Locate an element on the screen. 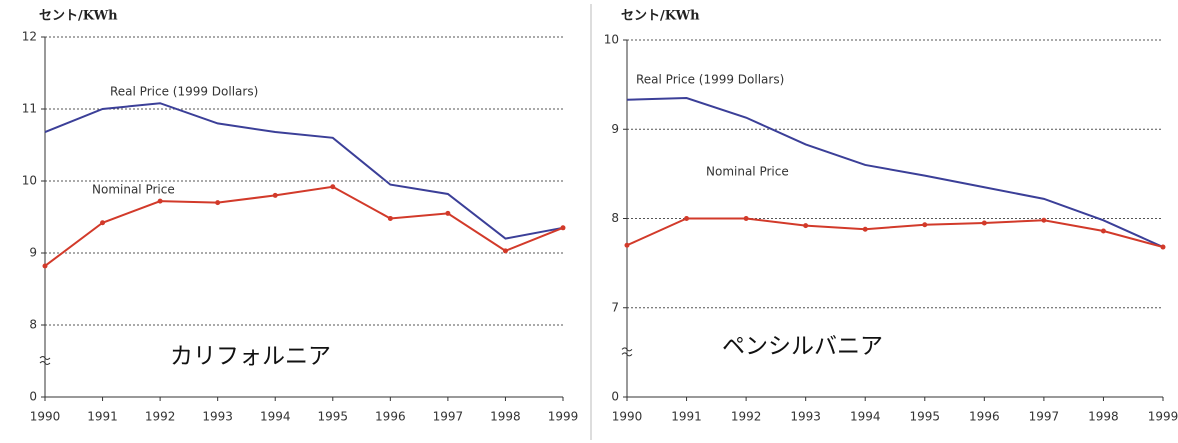  y-tick-label: 11 is located at coordinates (29, 109).